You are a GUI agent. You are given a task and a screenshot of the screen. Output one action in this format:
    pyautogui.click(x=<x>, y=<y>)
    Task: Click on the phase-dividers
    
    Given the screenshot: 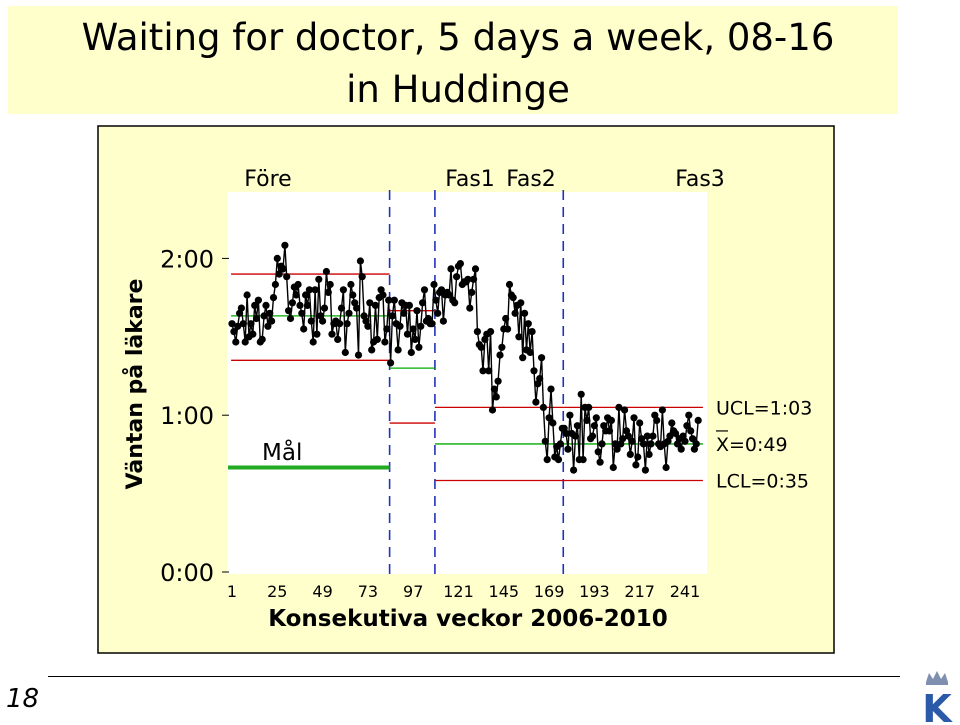 What is the action you would take?
    pyautogui.click(x=476, y=383)
    